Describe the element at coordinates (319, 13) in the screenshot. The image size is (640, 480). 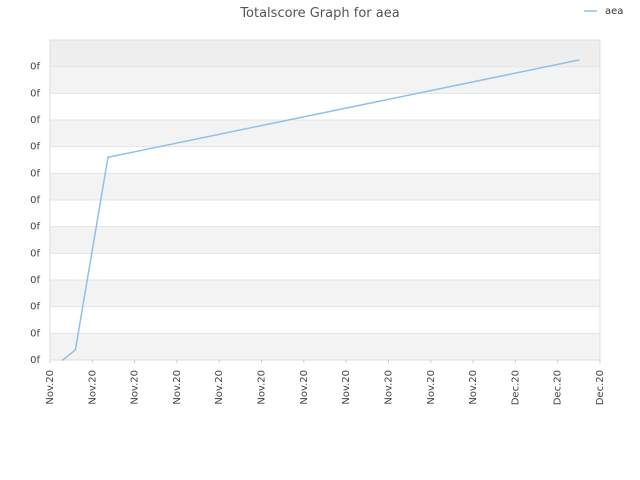
I see `chart-title: Totalscore Graph for aea` at that location.